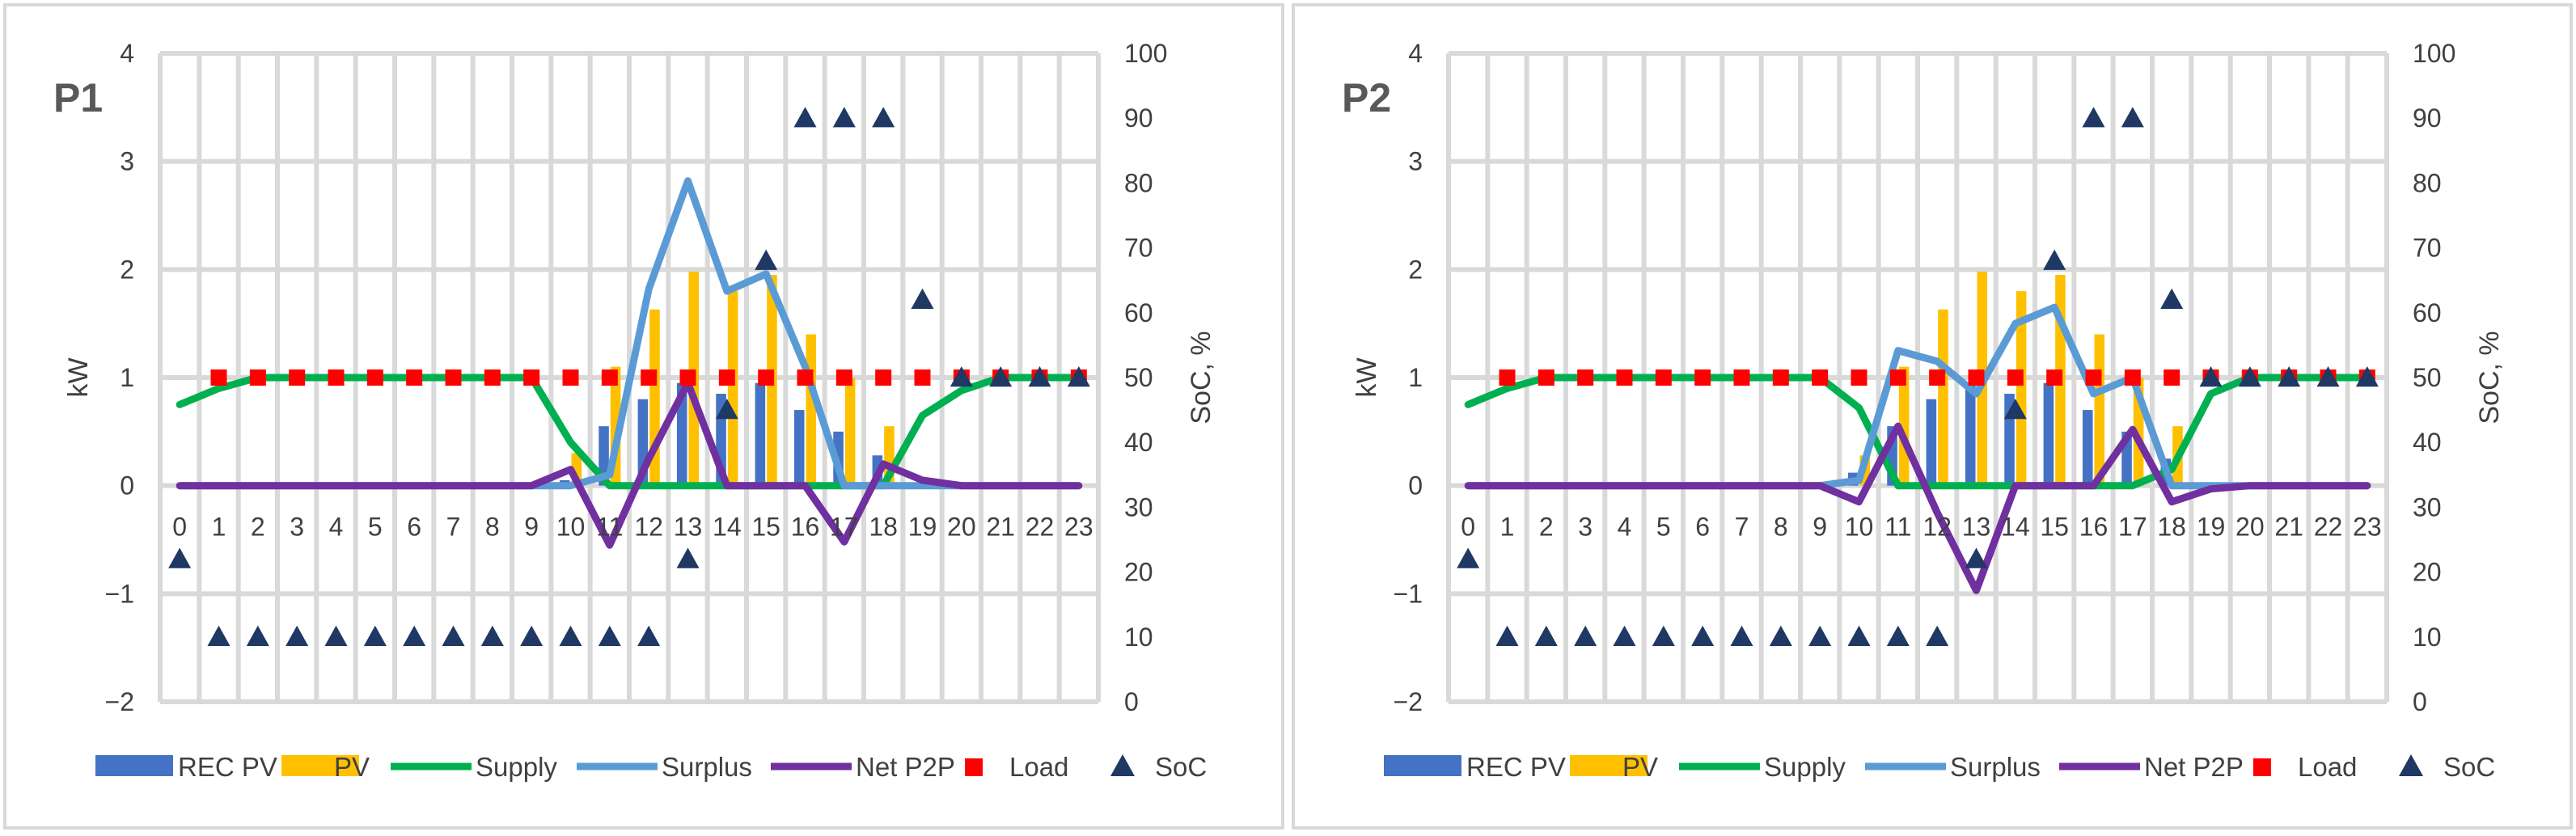 This screenshot has width=2576, height=836. Describe the element at coordinates (962, 527) in the screenshot. I see `x-tick-label: 20` at that location.